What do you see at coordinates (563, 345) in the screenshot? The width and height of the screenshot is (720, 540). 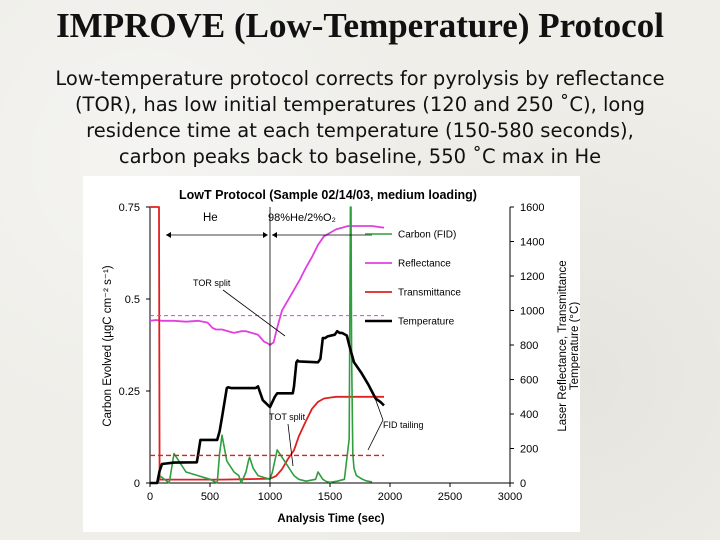 I see `y-axis-label-right-1: Laser Reflectance, Transmittance` at bounding box center [563, 345].